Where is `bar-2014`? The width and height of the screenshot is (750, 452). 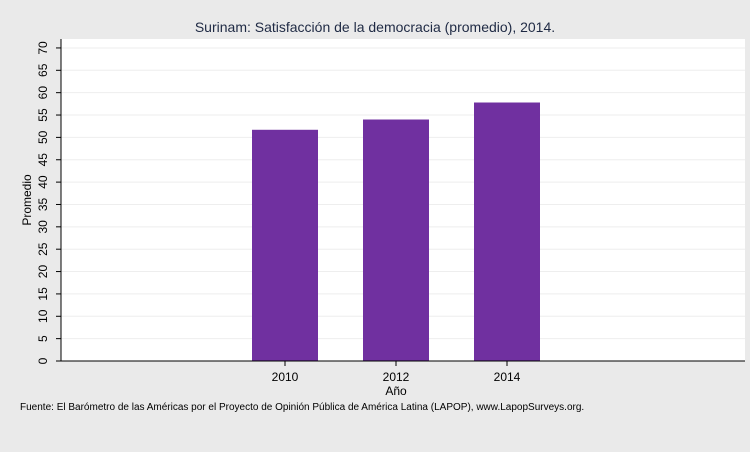
bar-2014 is located at coordinates (507, 231).